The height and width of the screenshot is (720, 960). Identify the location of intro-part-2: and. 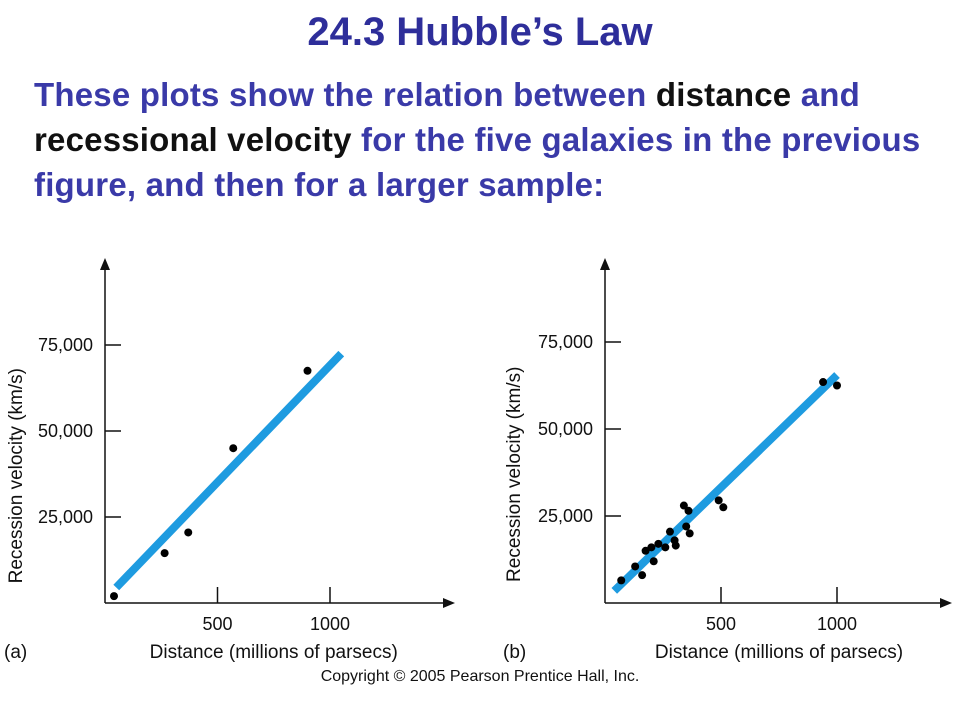
(826, 94).